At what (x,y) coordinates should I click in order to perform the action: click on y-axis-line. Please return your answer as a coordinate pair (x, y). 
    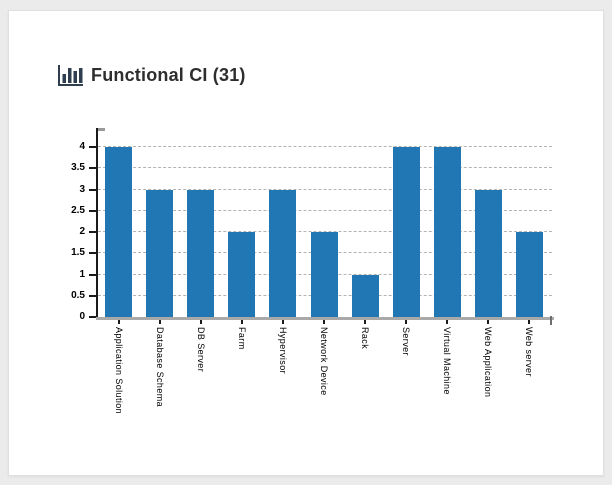
    Looking at the image, I should click on (97, 223).